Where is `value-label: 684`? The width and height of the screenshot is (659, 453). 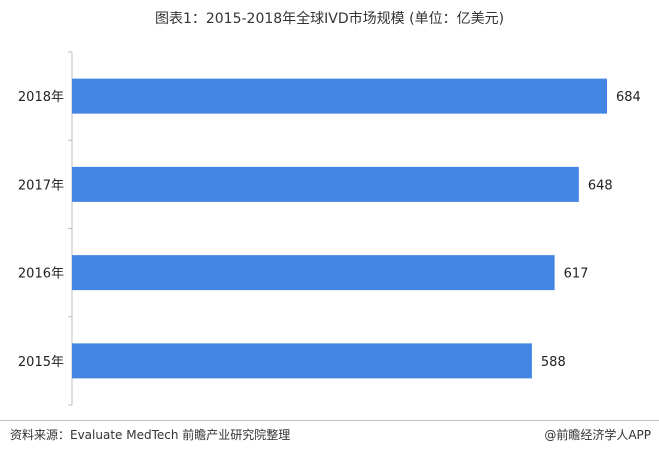 value-label: 684 is located at coordinates (628, 97).